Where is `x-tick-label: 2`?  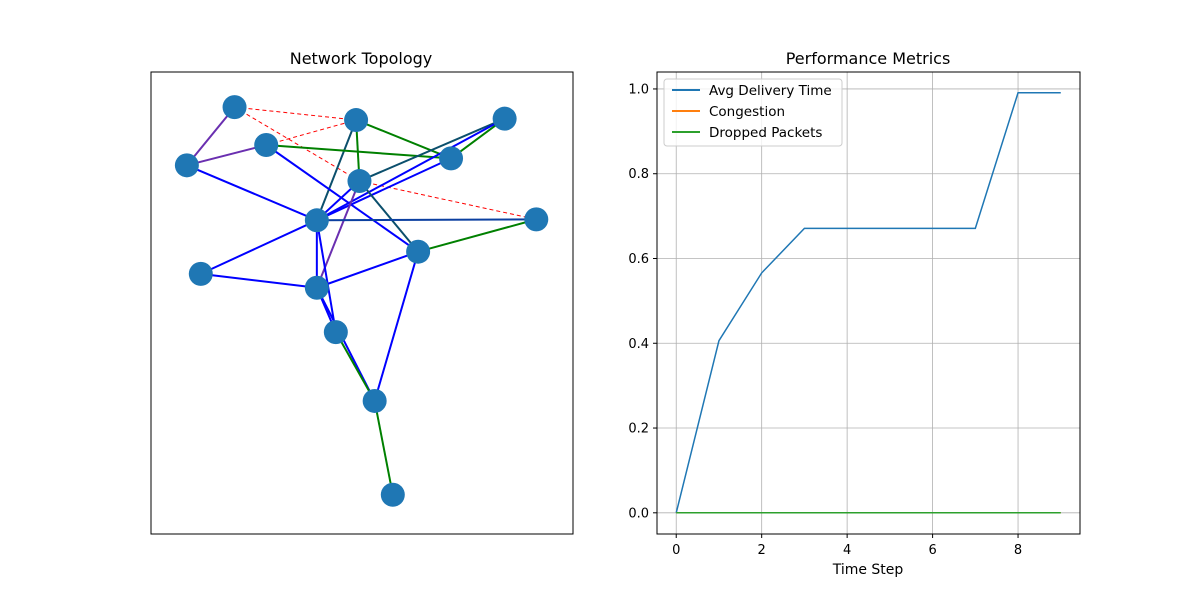
x-tick-label: 2 is located at coordinates (762, 550).